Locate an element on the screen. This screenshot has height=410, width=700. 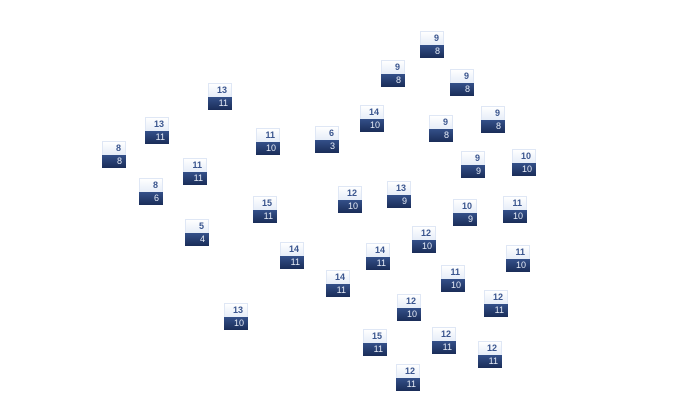
tile-top-value: 5 is located at coordinates (197, 226).